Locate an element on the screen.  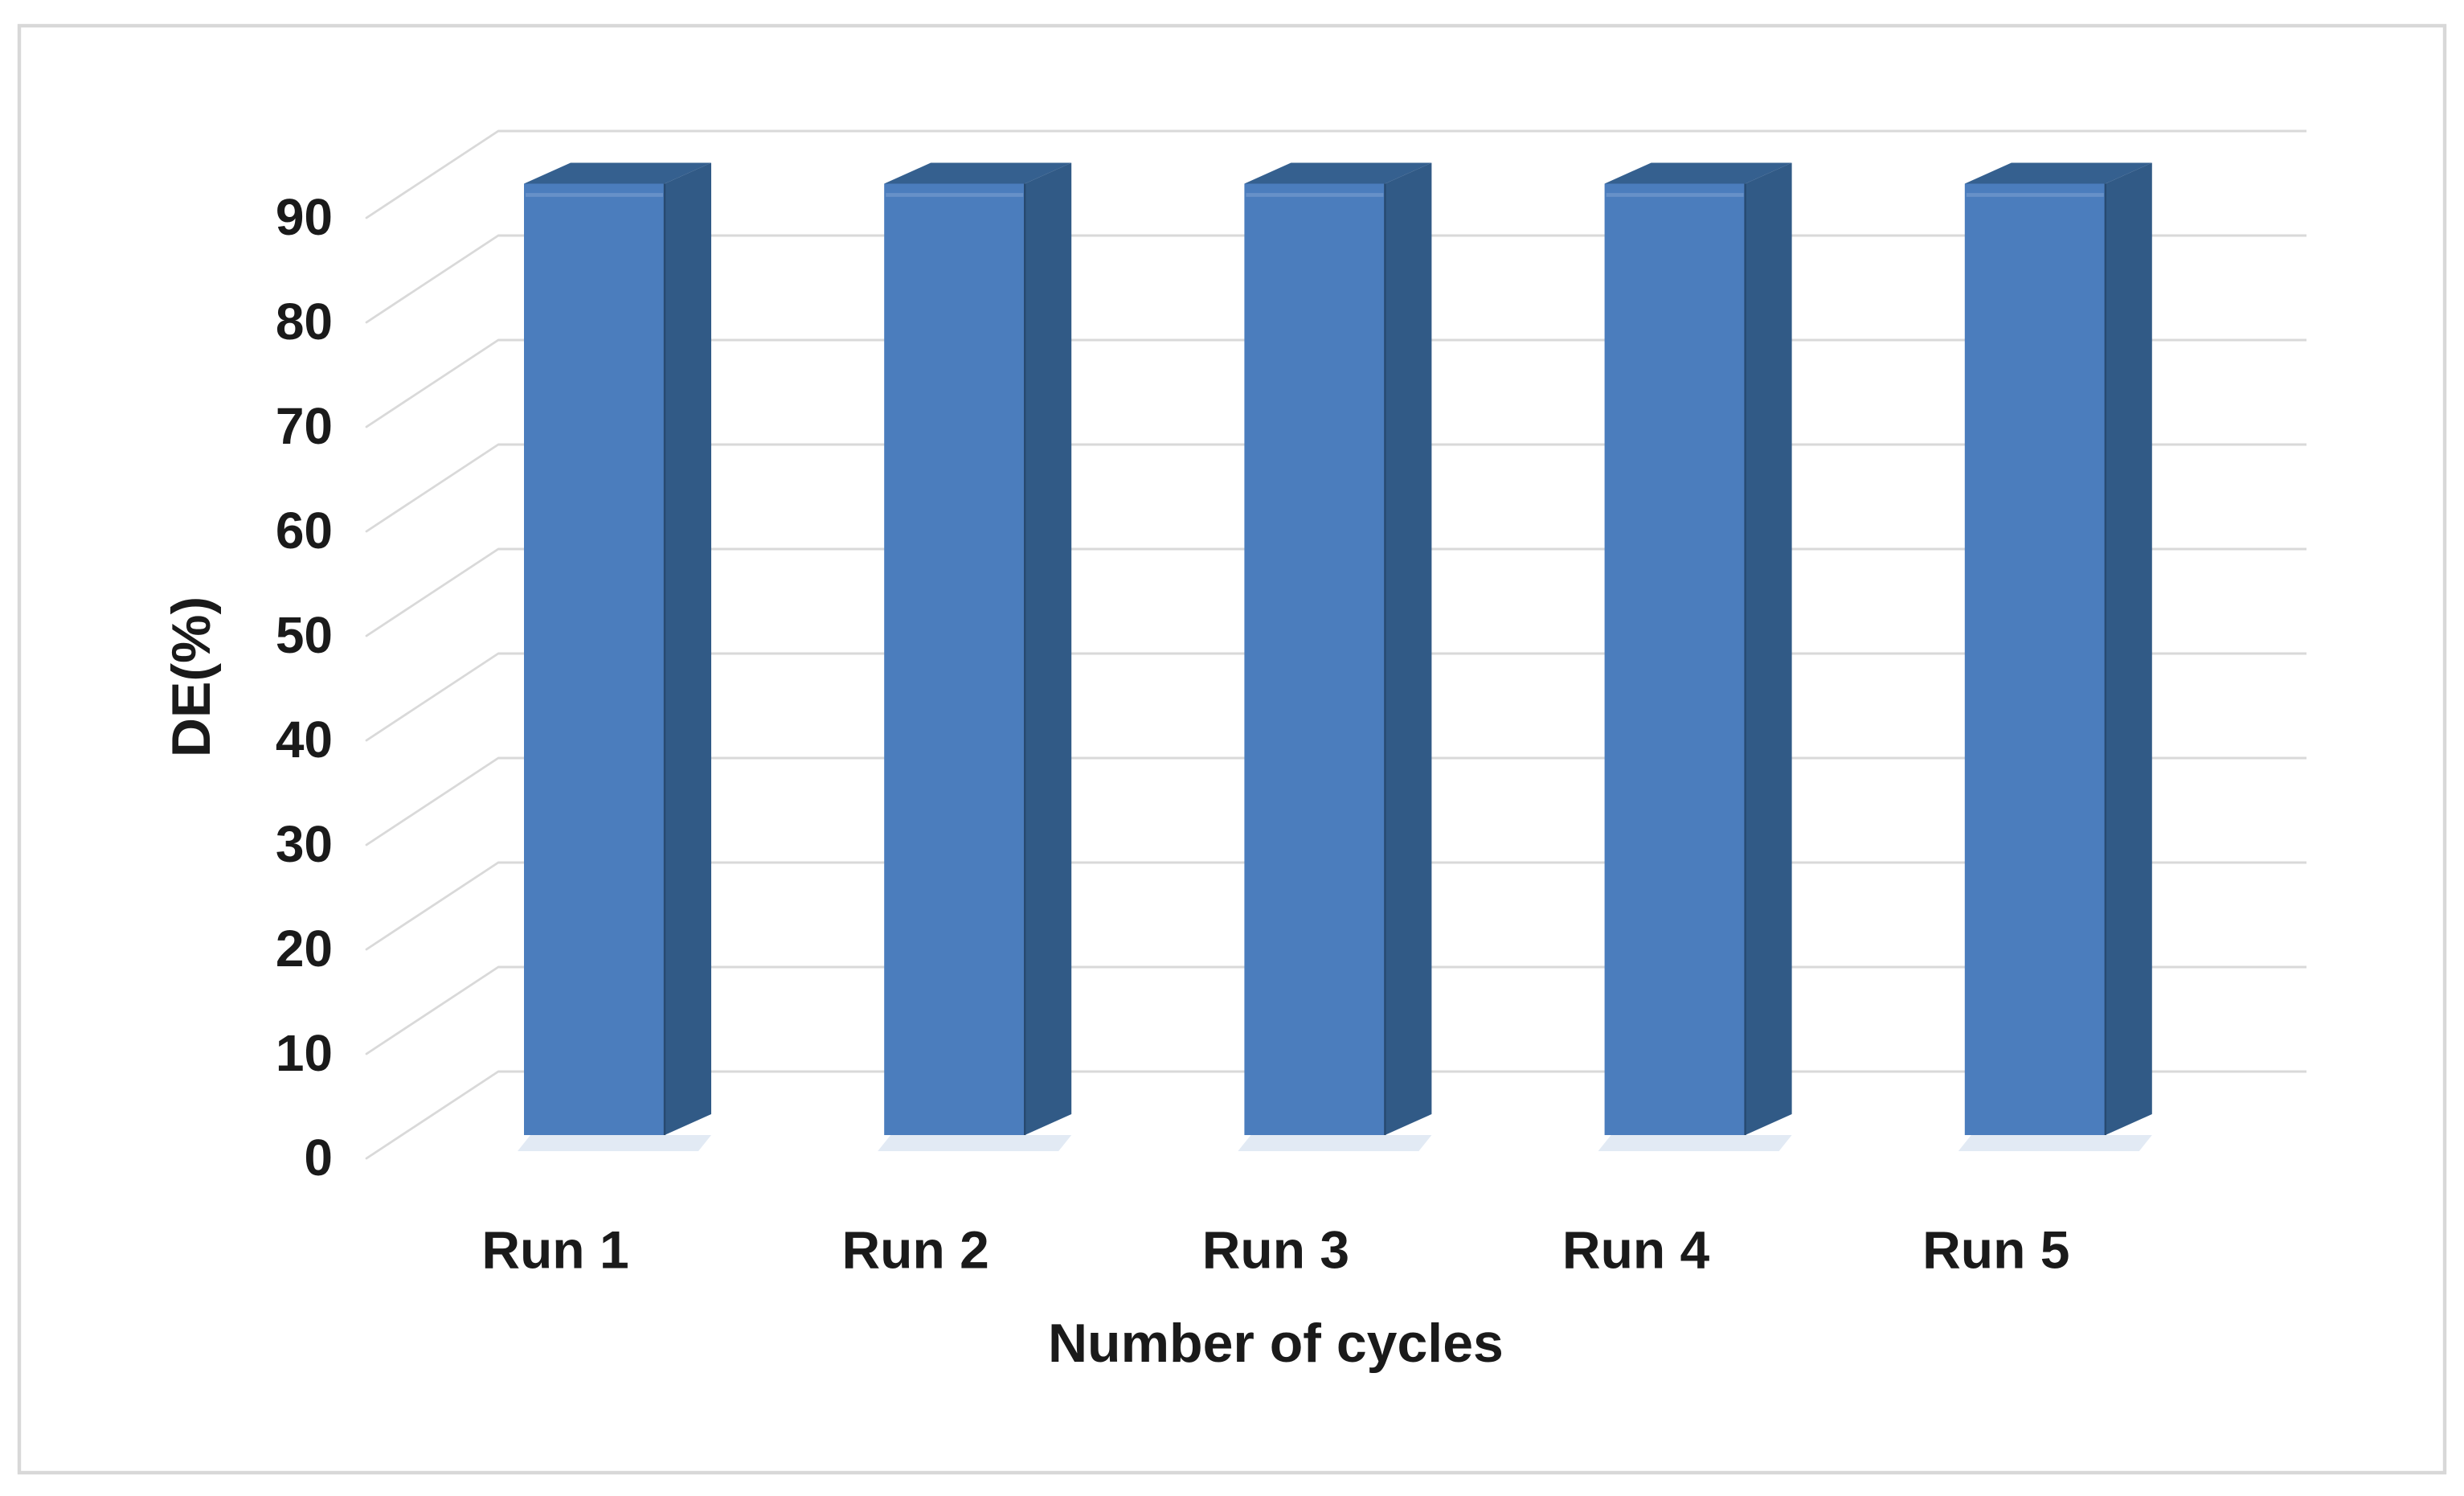
x-axis-title: Number of cycles is located at coordinates (1276, 1343).